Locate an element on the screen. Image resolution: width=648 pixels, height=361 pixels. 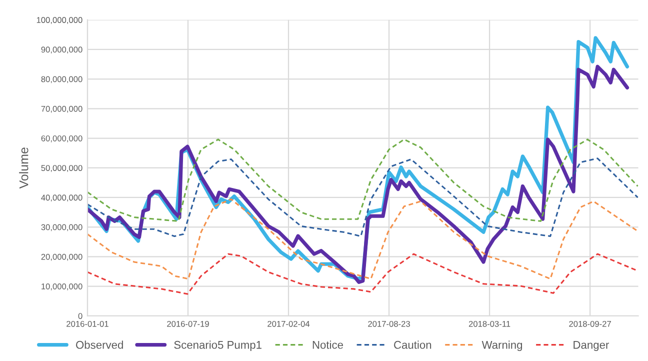
y-tick-label: 80,000,000 is located at coordinates (61, 80).